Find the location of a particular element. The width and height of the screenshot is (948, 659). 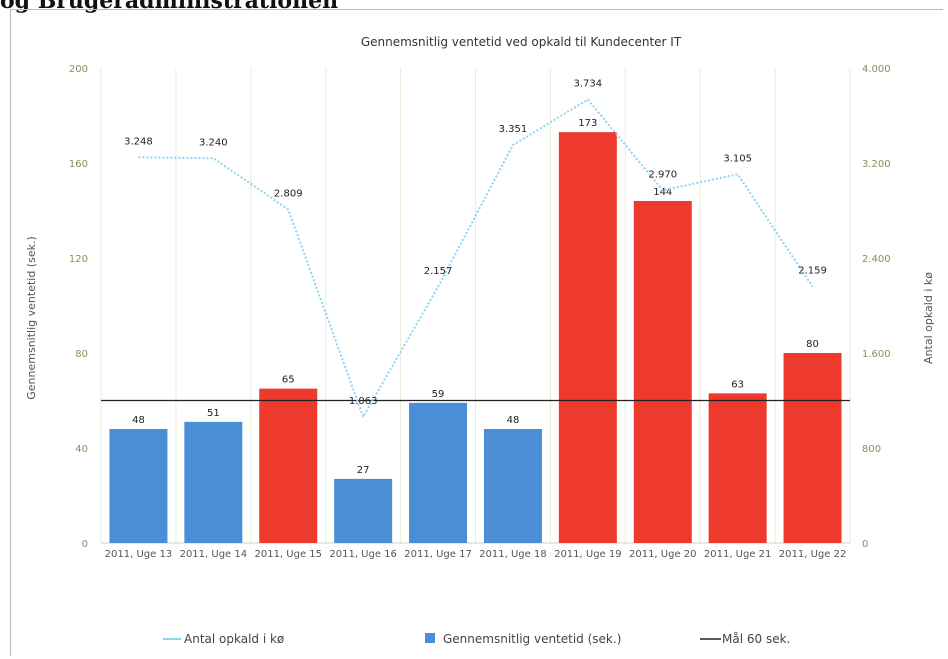

y-tick-label: 80 is located at coordinates (81, 354).